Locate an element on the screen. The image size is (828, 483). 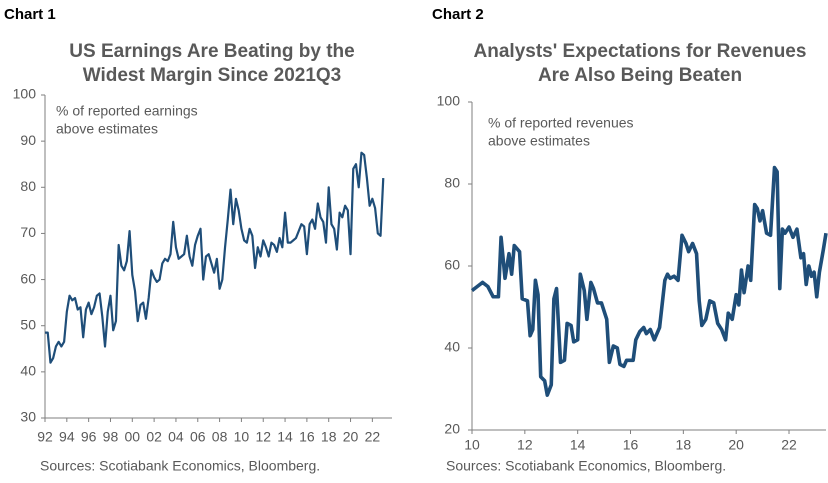
x-tick-label: 00 is located at coordinates (133, 437).